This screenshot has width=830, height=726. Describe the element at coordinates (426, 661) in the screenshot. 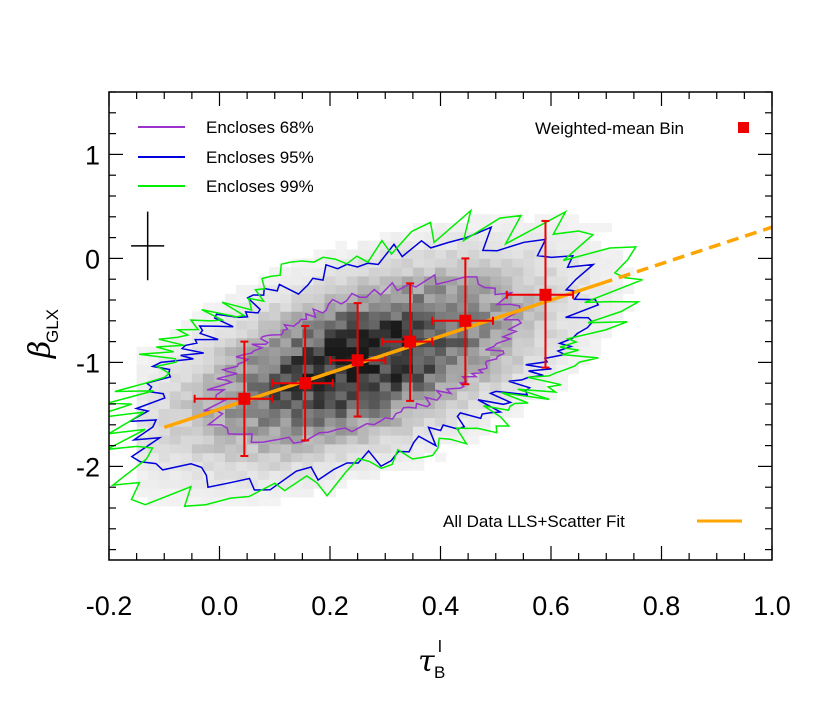

I see `x-axis-title-main: τ` at that location.